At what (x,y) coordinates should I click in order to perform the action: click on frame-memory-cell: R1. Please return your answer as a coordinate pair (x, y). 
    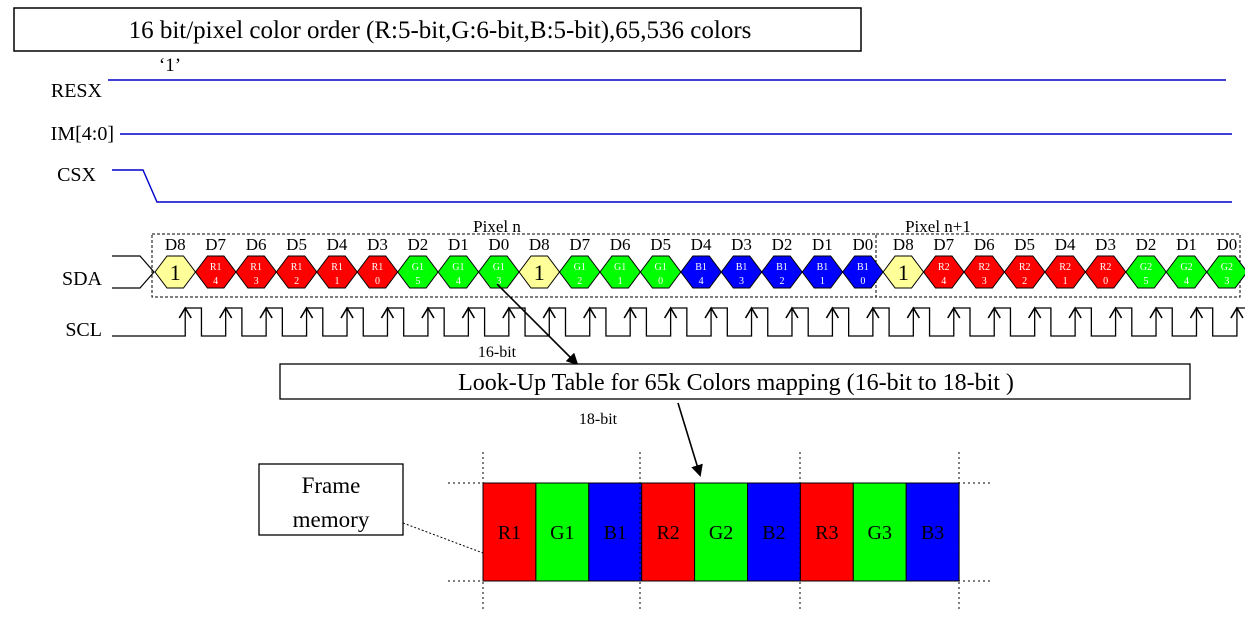
    Looking at the image, I should click on (509, 532).